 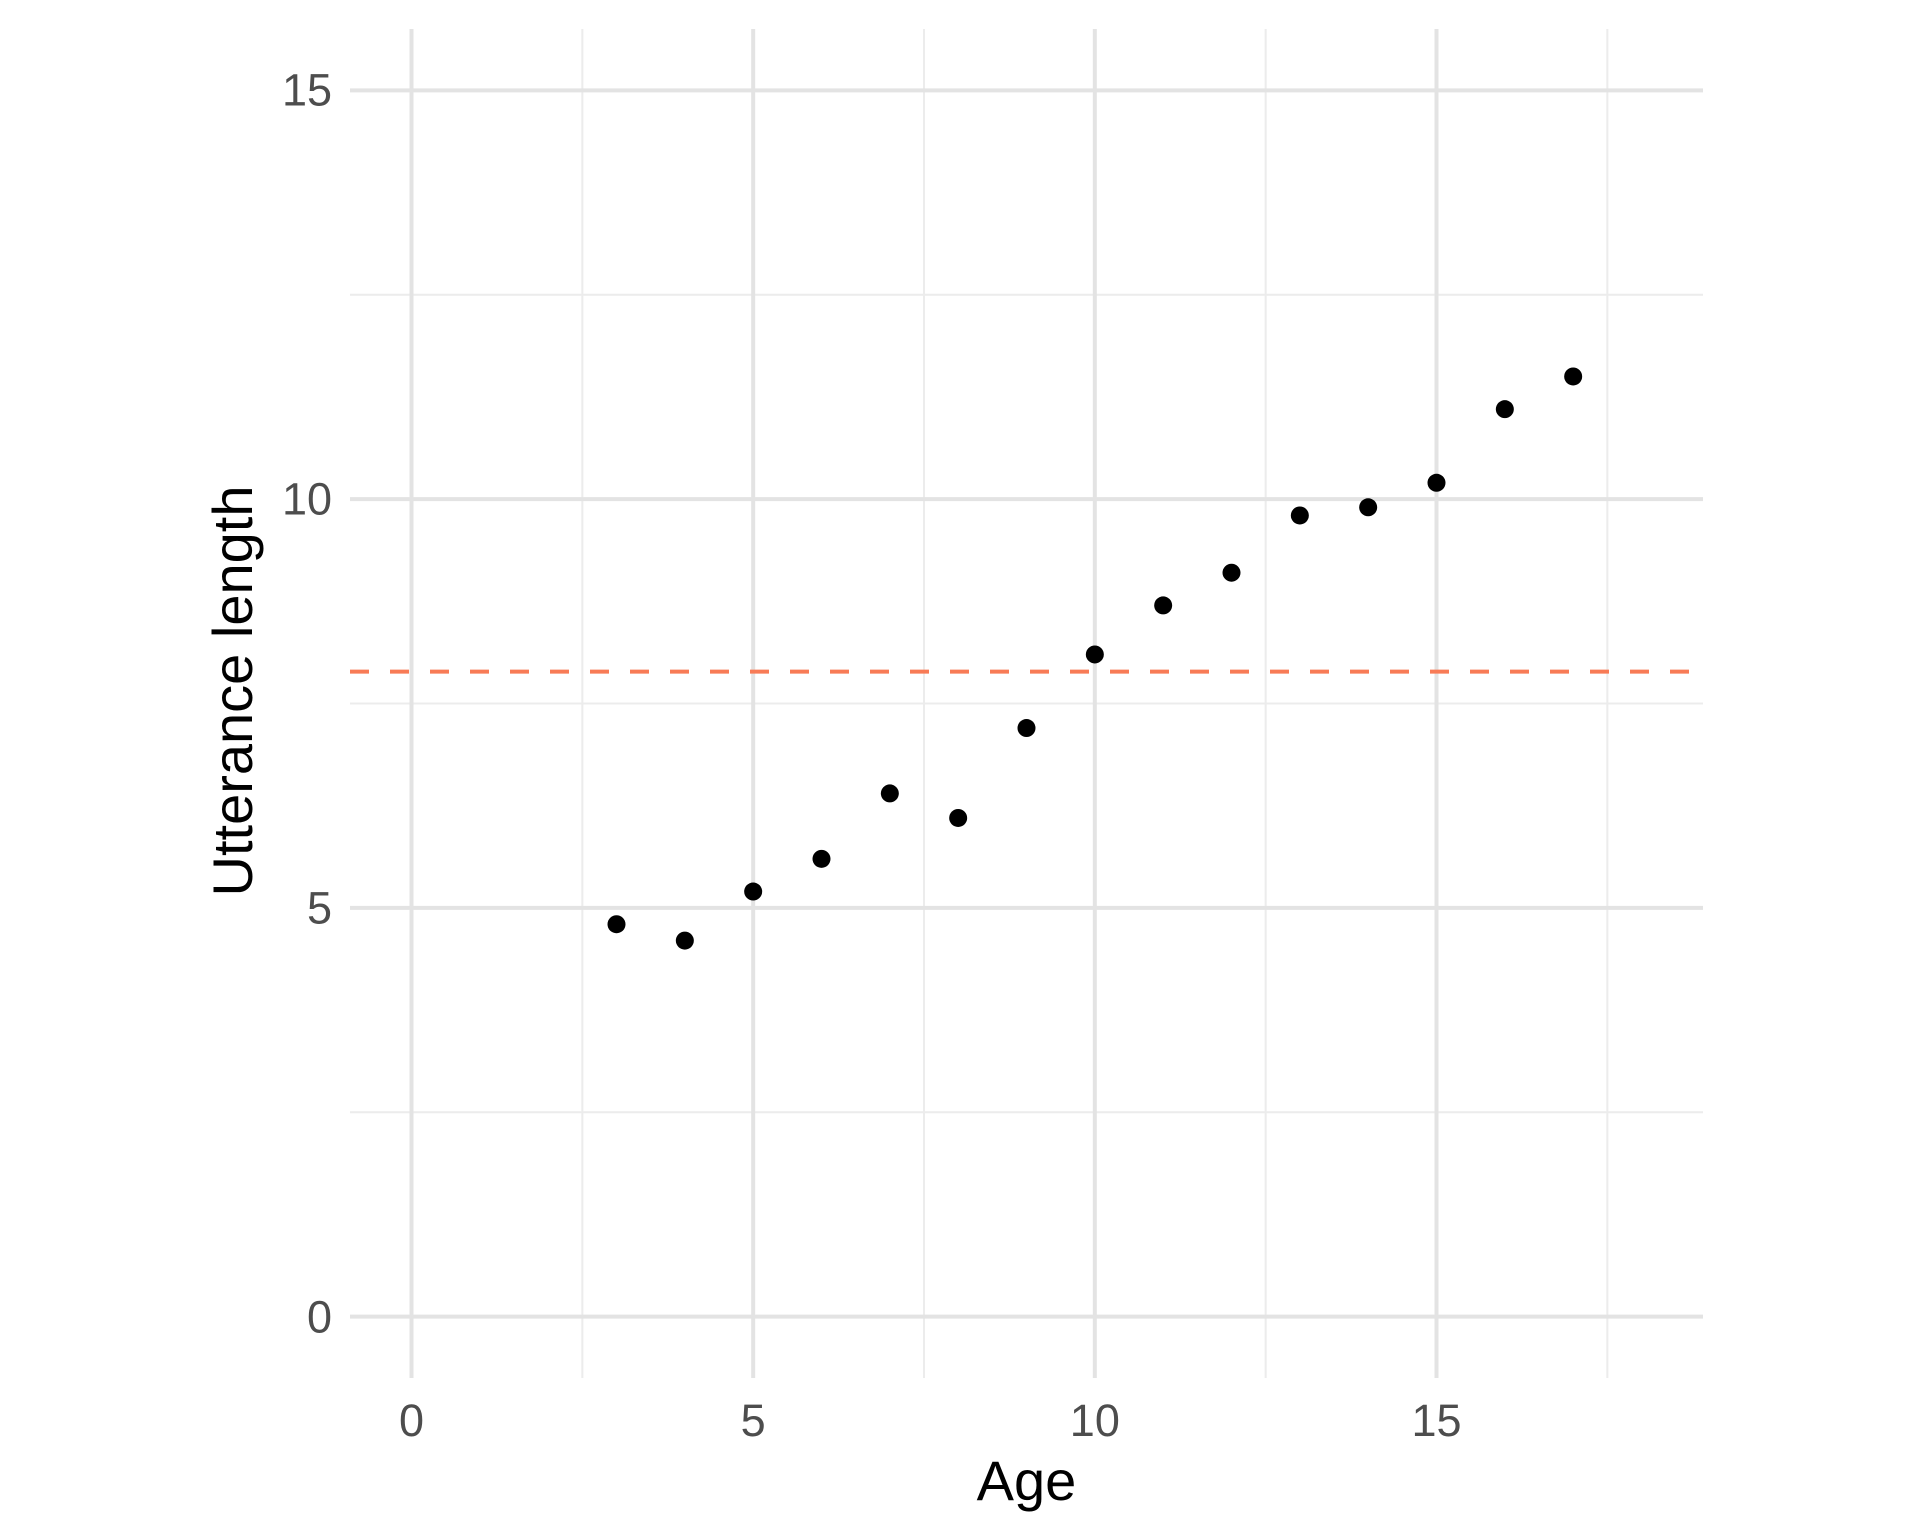 What do you see at coordinates (411, 1420) in the screenshot?
I see `x-tick-label: 0` at bounding box center [411, 1420].